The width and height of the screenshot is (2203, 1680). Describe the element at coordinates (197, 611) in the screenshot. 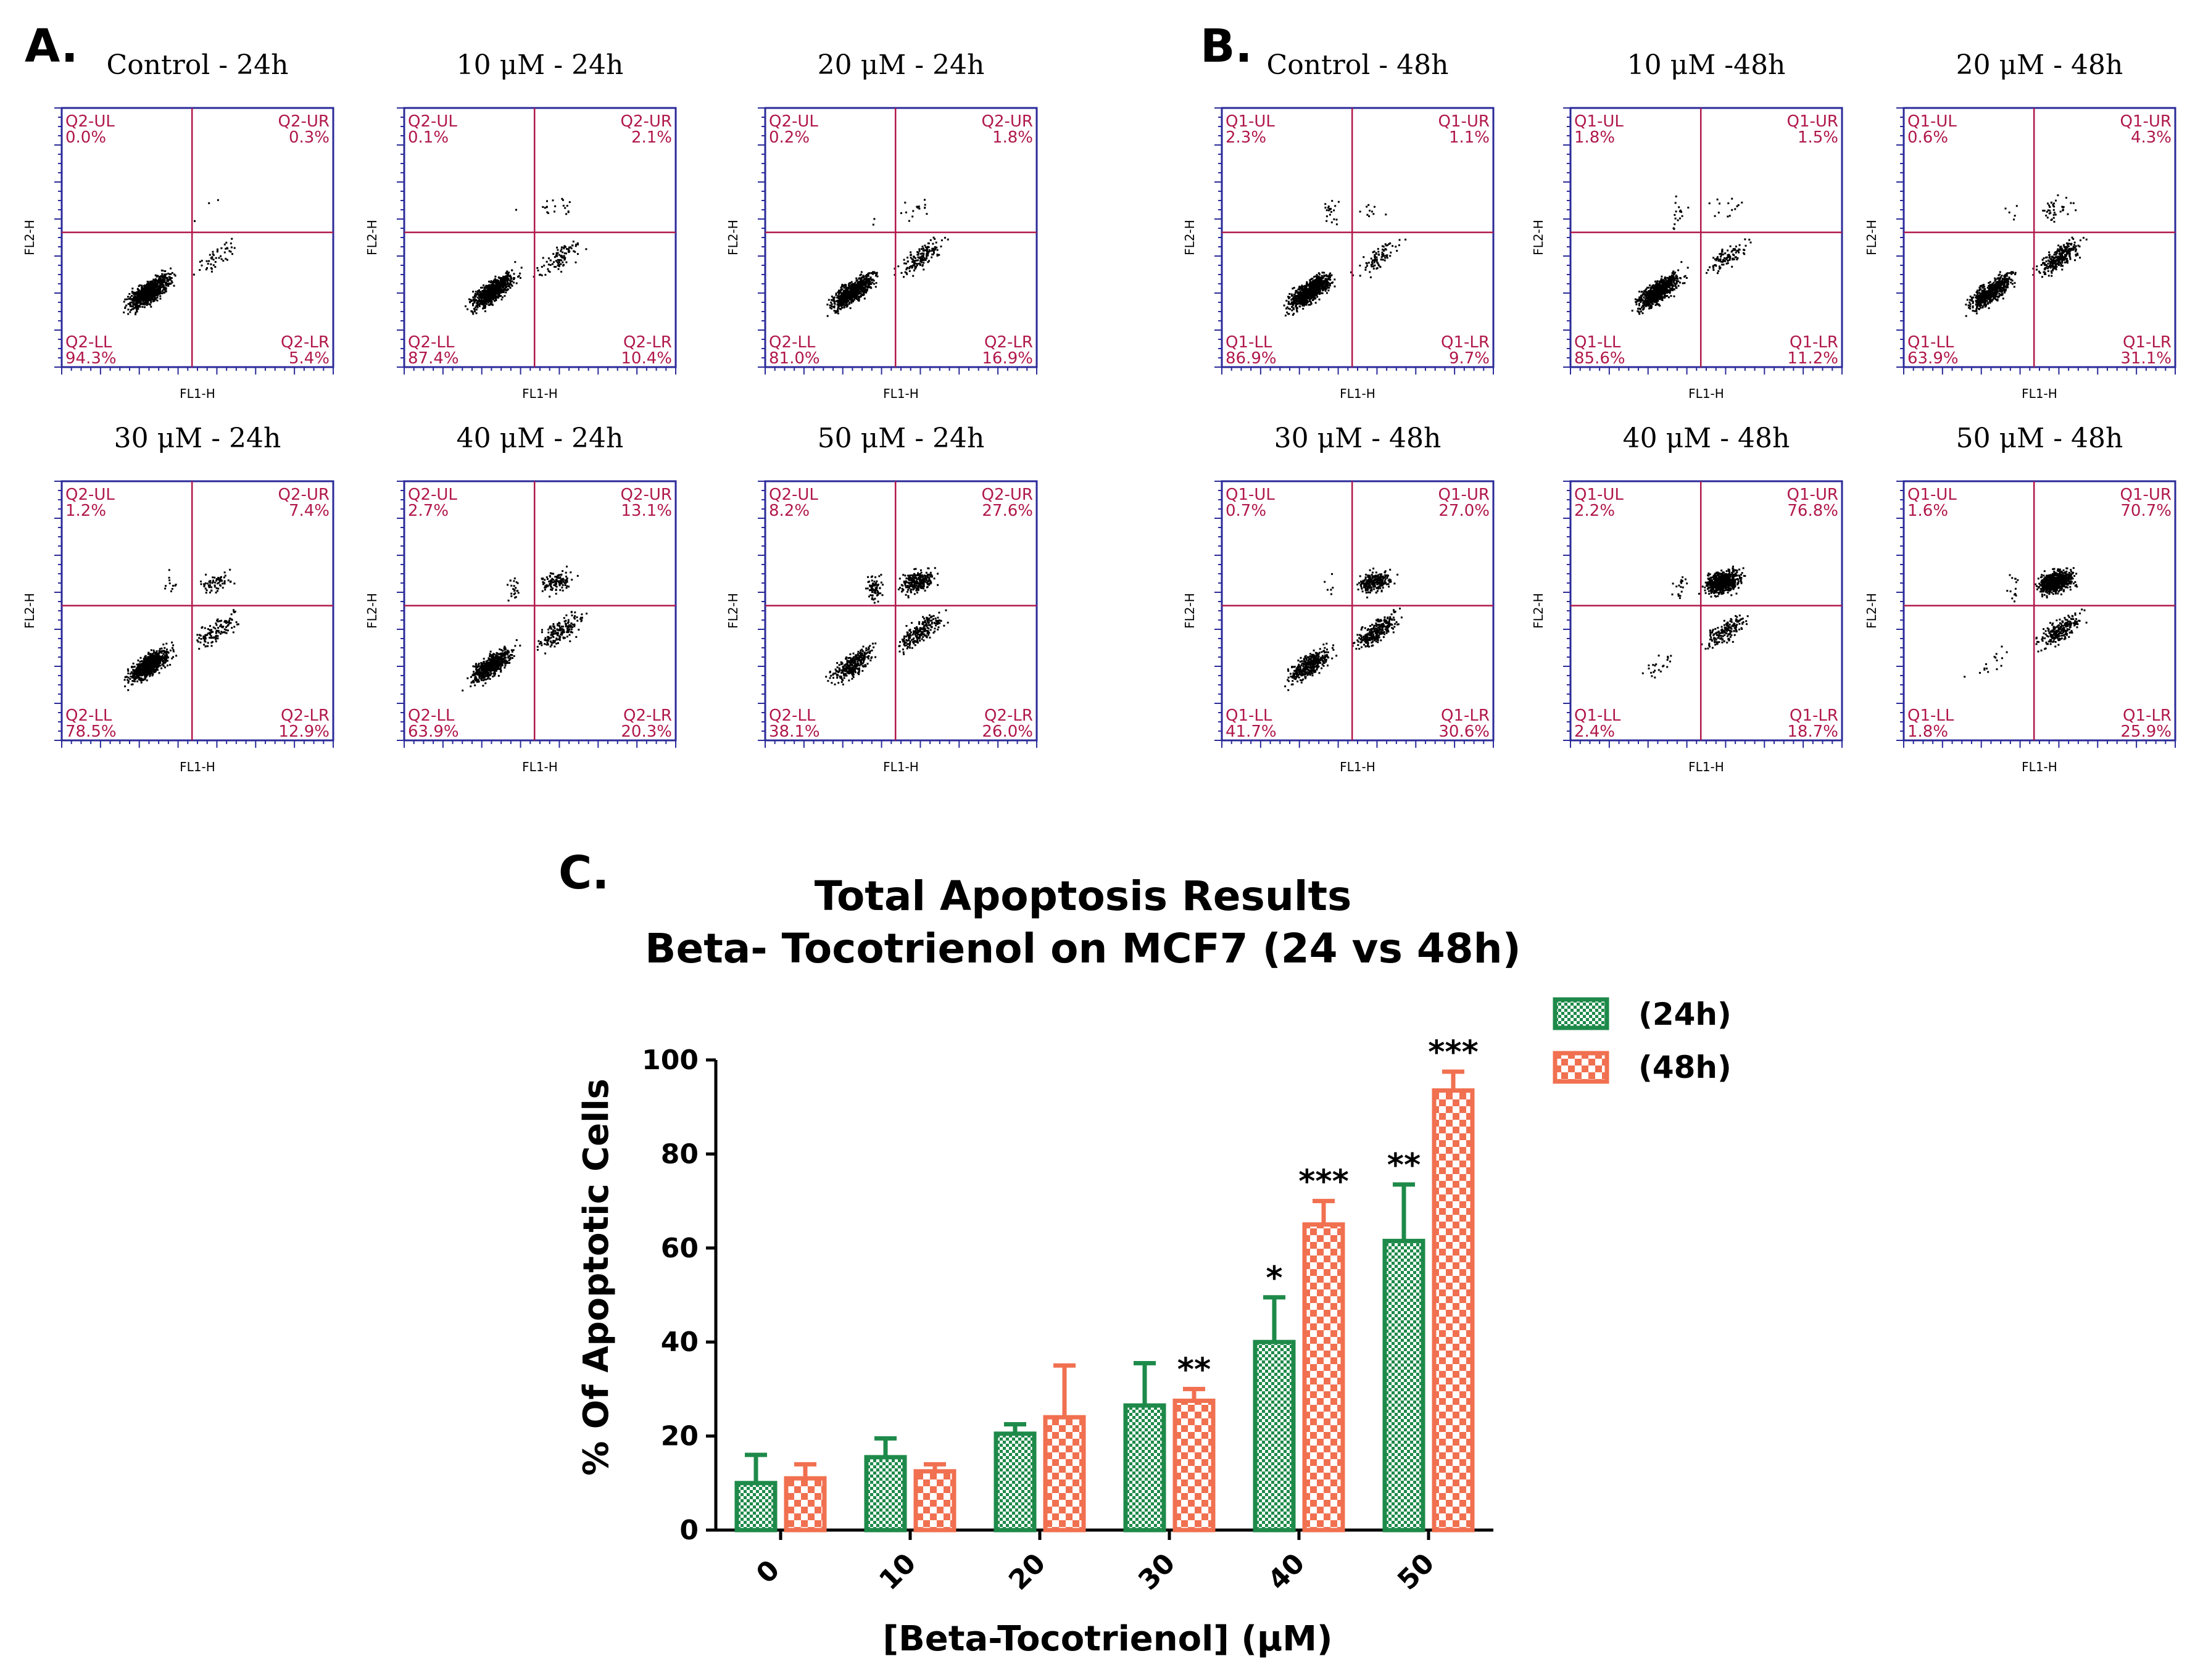

I see `plot-frame` at that location.